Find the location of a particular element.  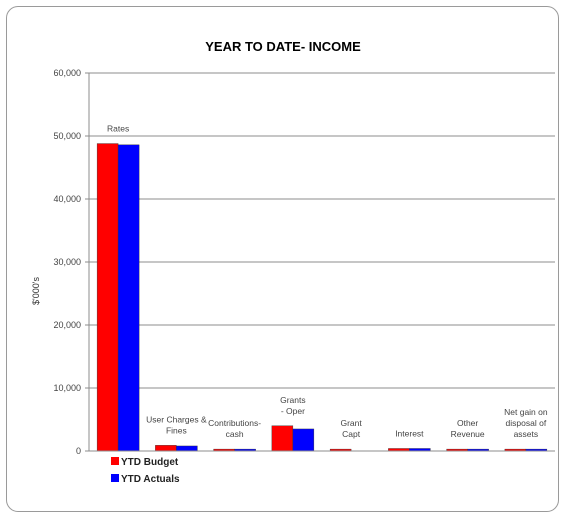

category-label: Grants is located at coordinates (293, 400).